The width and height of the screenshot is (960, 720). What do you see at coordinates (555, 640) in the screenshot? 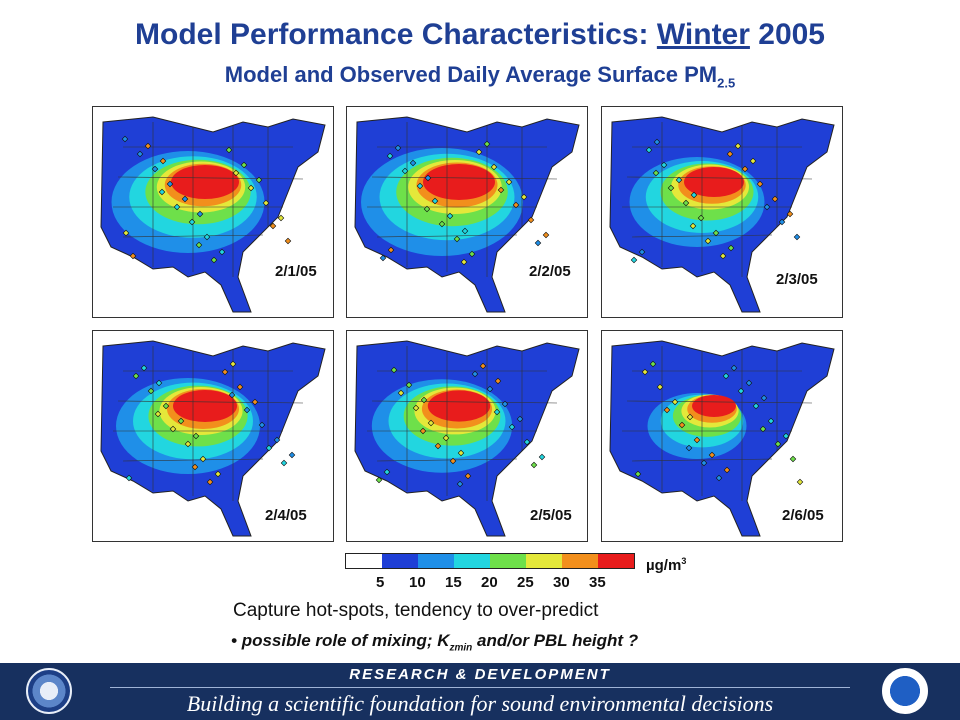
I see `bullet-text-2: and/or PBL height ?` at bounding box center [555, 640].